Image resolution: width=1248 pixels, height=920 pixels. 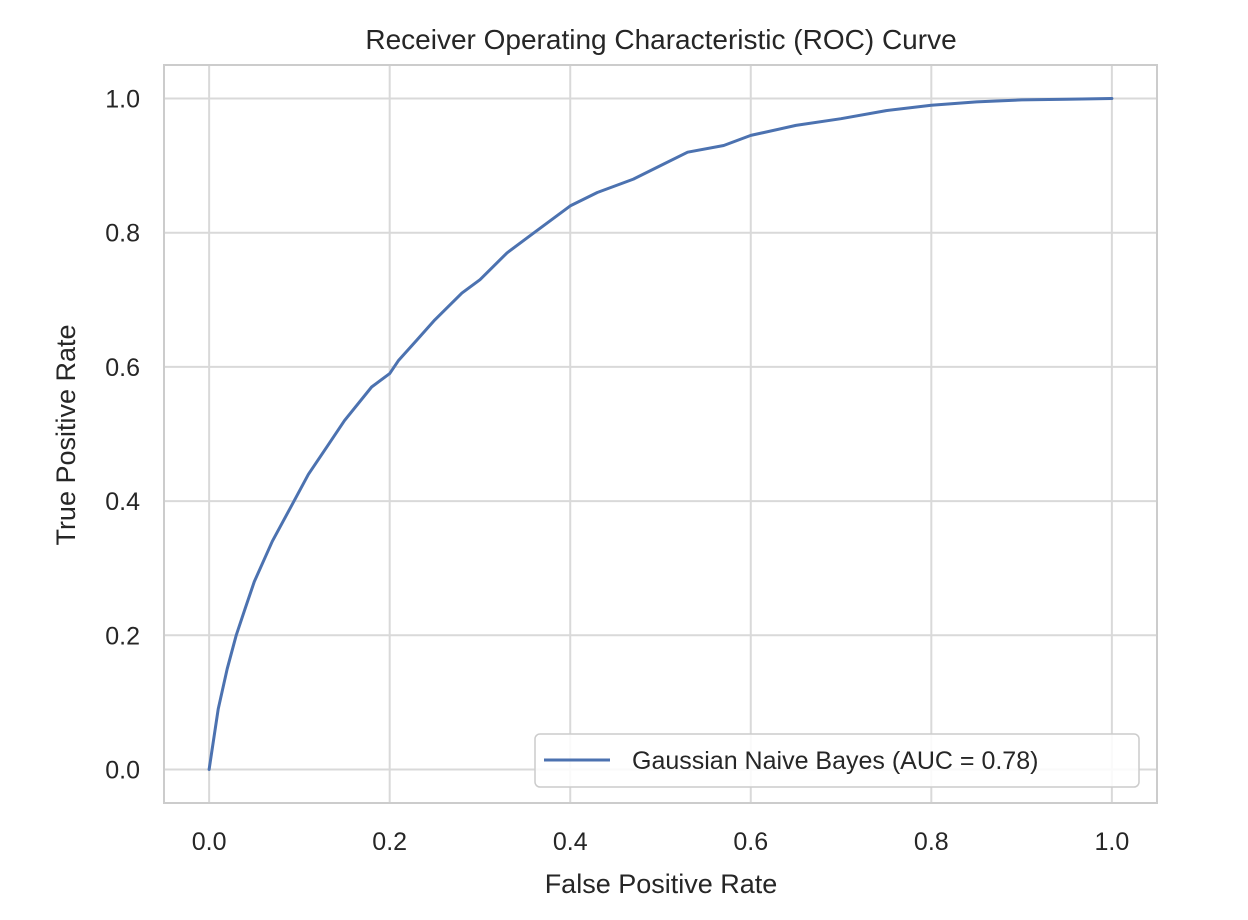 What do you see at coordinates (122, 234) in the screenshot?
I see `y-tick-label: 0.8` at bounding box center [122, 234].